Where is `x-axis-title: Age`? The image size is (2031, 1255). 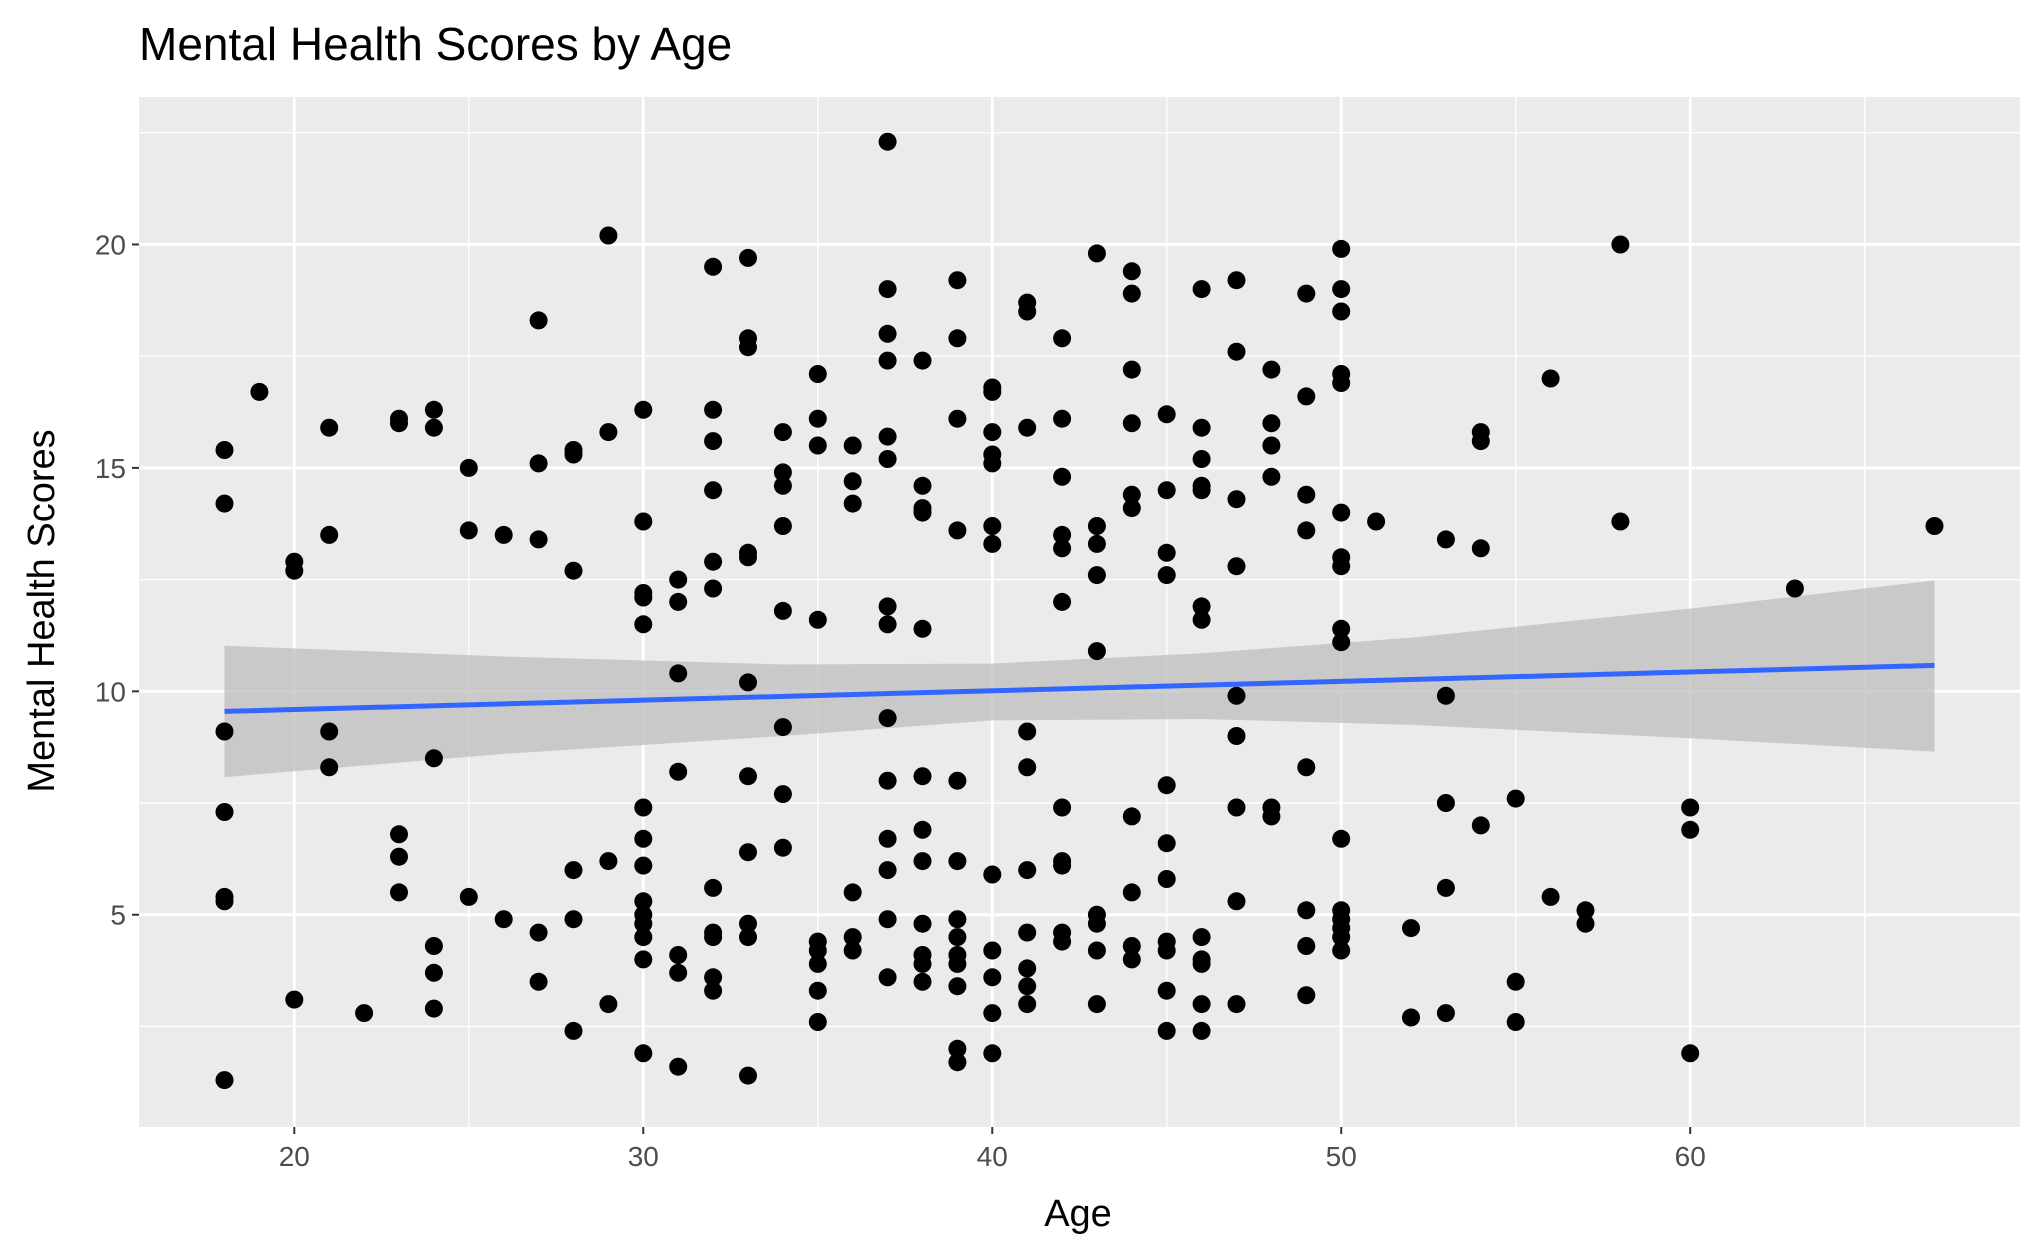
x-axis-title: Age is located at coordinates (1078, 1214).